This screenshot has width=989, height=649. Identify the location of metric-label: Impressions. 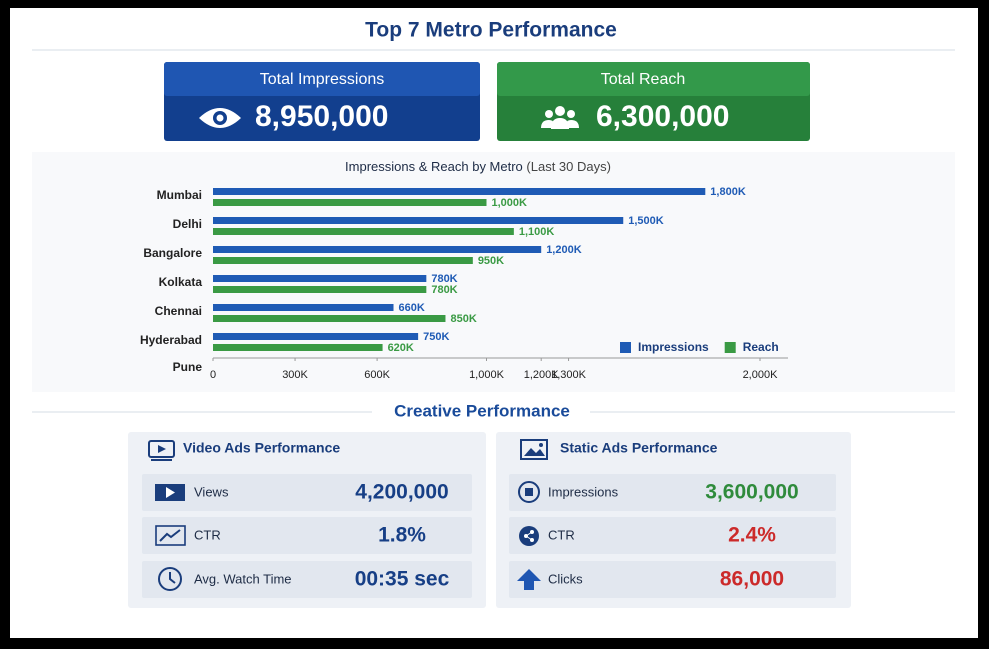
(583, 491).